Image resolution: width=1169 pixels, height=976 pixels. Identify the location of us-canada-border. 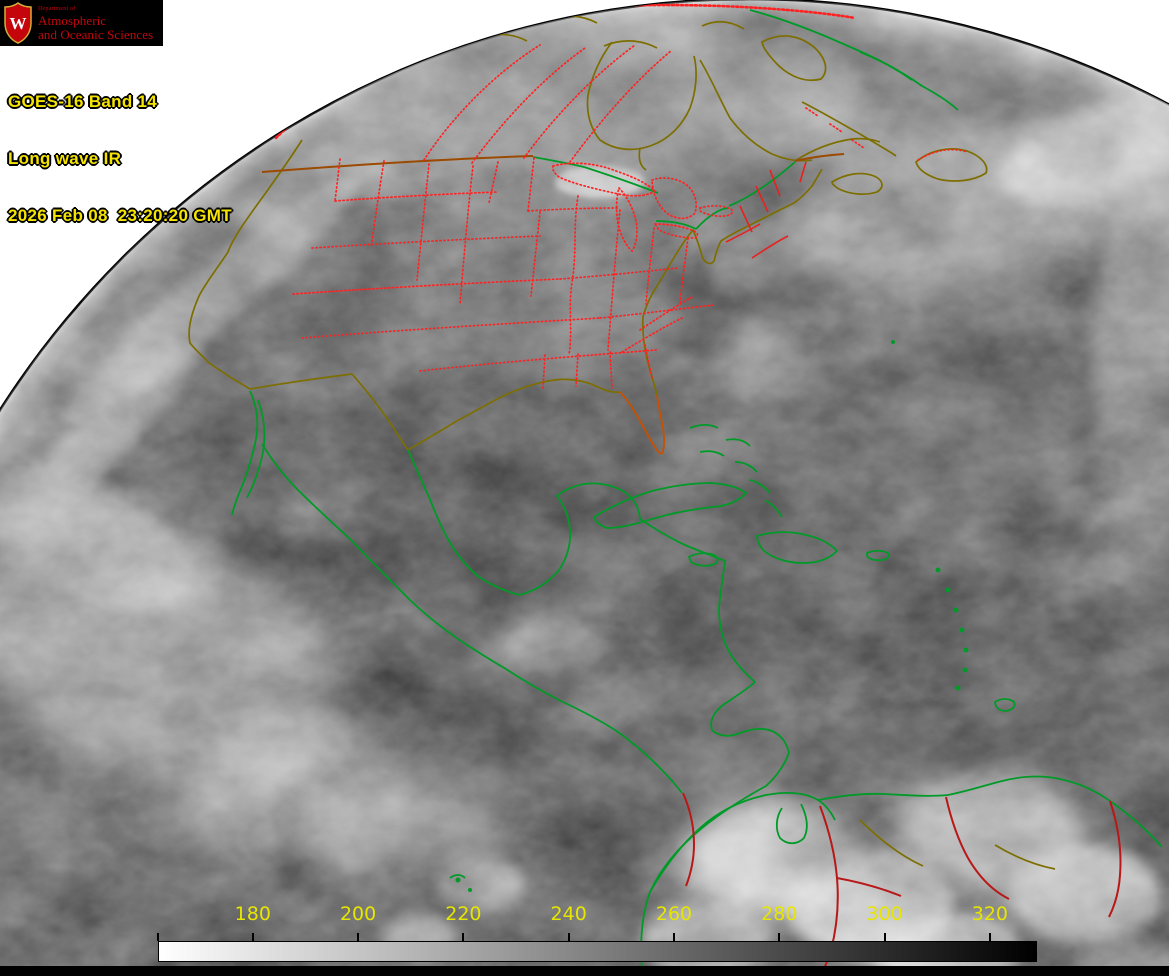
(553, 163).